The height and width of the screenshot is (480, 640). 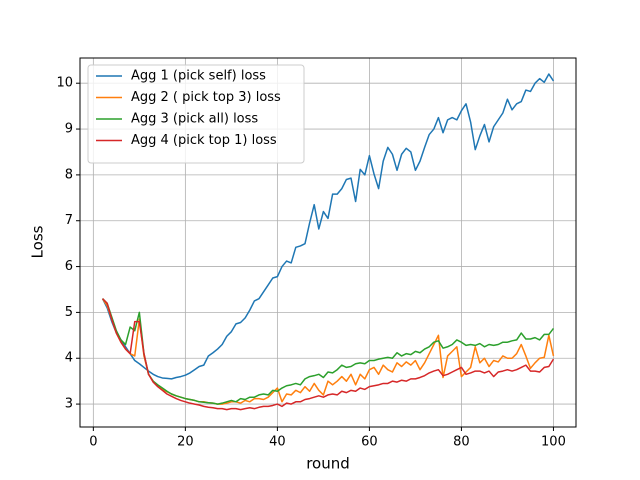 What do you see at coordinates (64, 83) in the screenshot?
I see `y-tick-label: 10` at bounding box center [64, 83].